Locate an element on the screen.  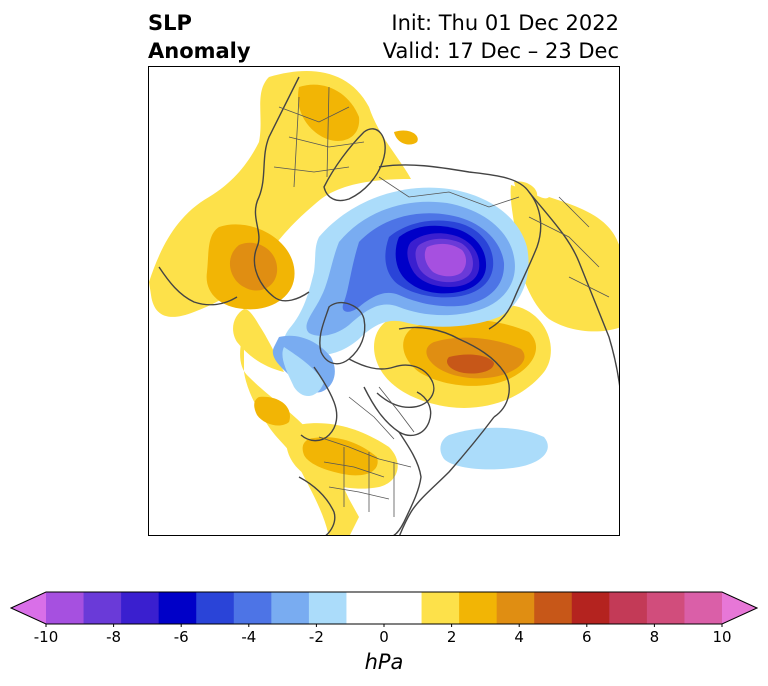
anomaly-contour-uk-core is located at coordinates (253, 266).